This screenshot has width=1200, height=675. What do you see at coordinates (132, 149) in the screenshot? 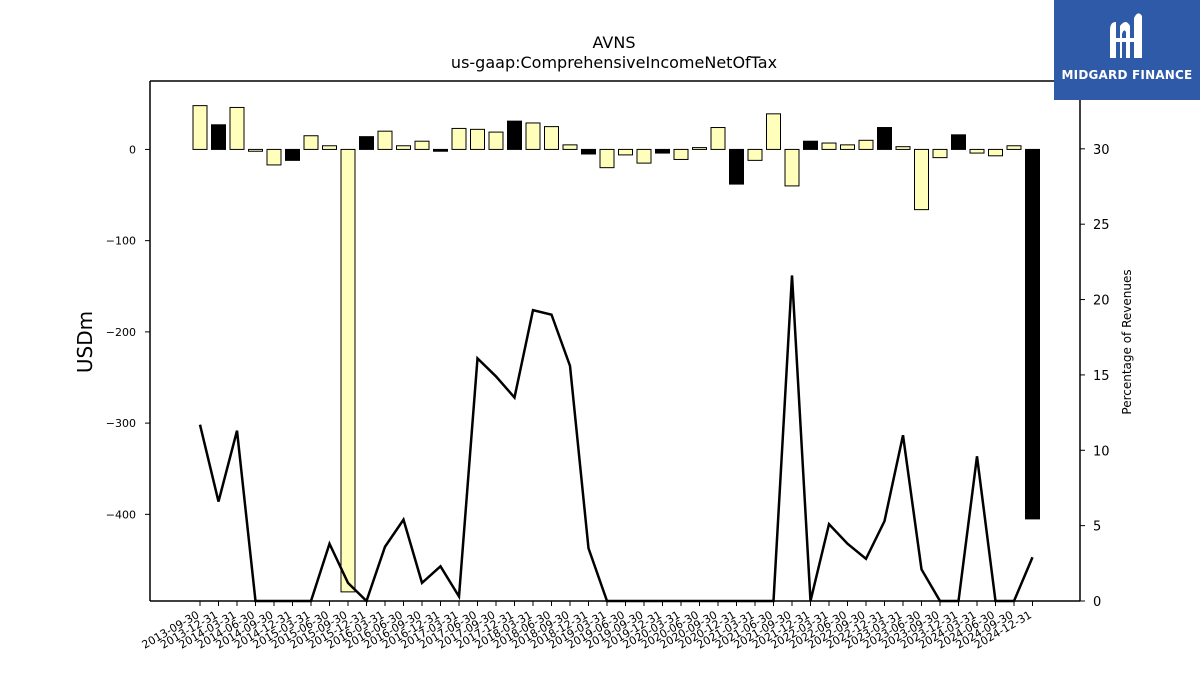
I see `left-tick-label: 0` at bounding box center [132, 149].